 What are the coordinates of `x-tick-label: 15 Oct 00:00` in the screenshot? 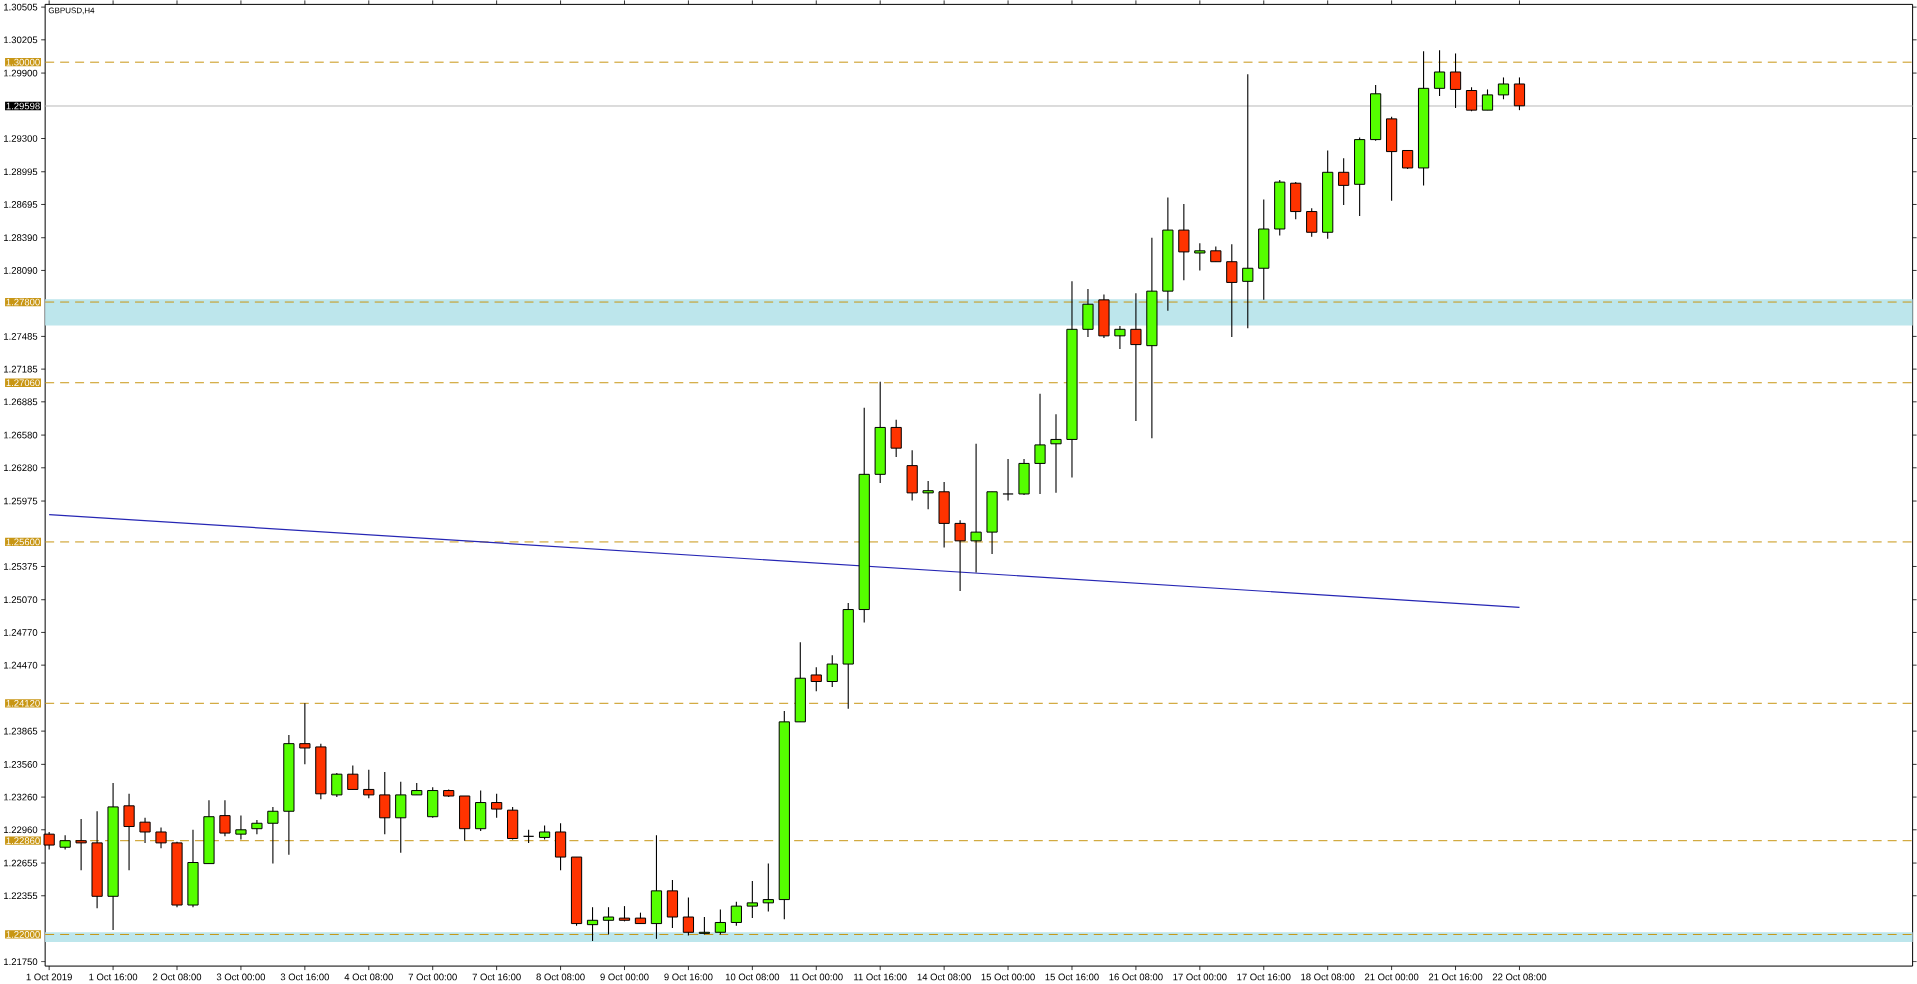 It's located at (1008, 977).